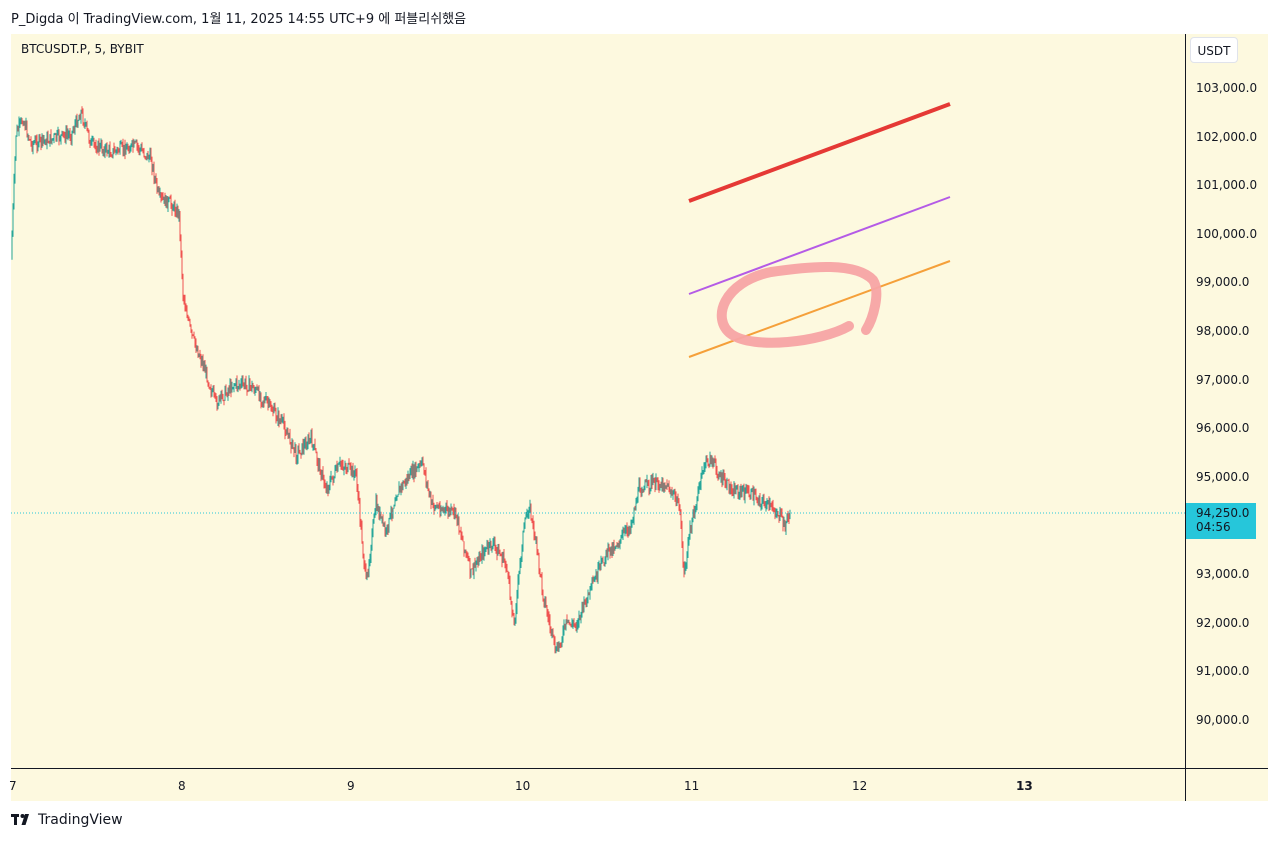 The width and height of the screenshot is (1280, 842). I want to click on axis-corner, so click(1226, 784).